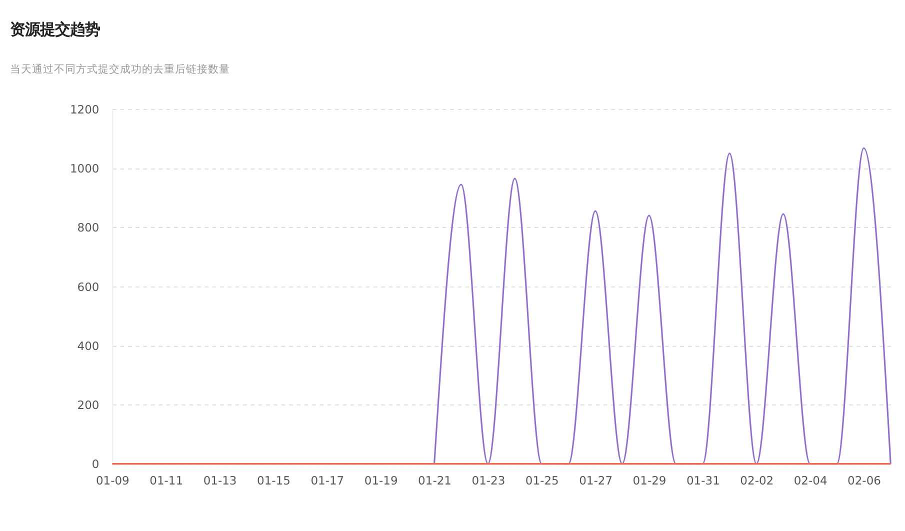  Describe the element at coordinates (757, 480) in the screenshot. I see `x-tick-label: 02-02` at that location.